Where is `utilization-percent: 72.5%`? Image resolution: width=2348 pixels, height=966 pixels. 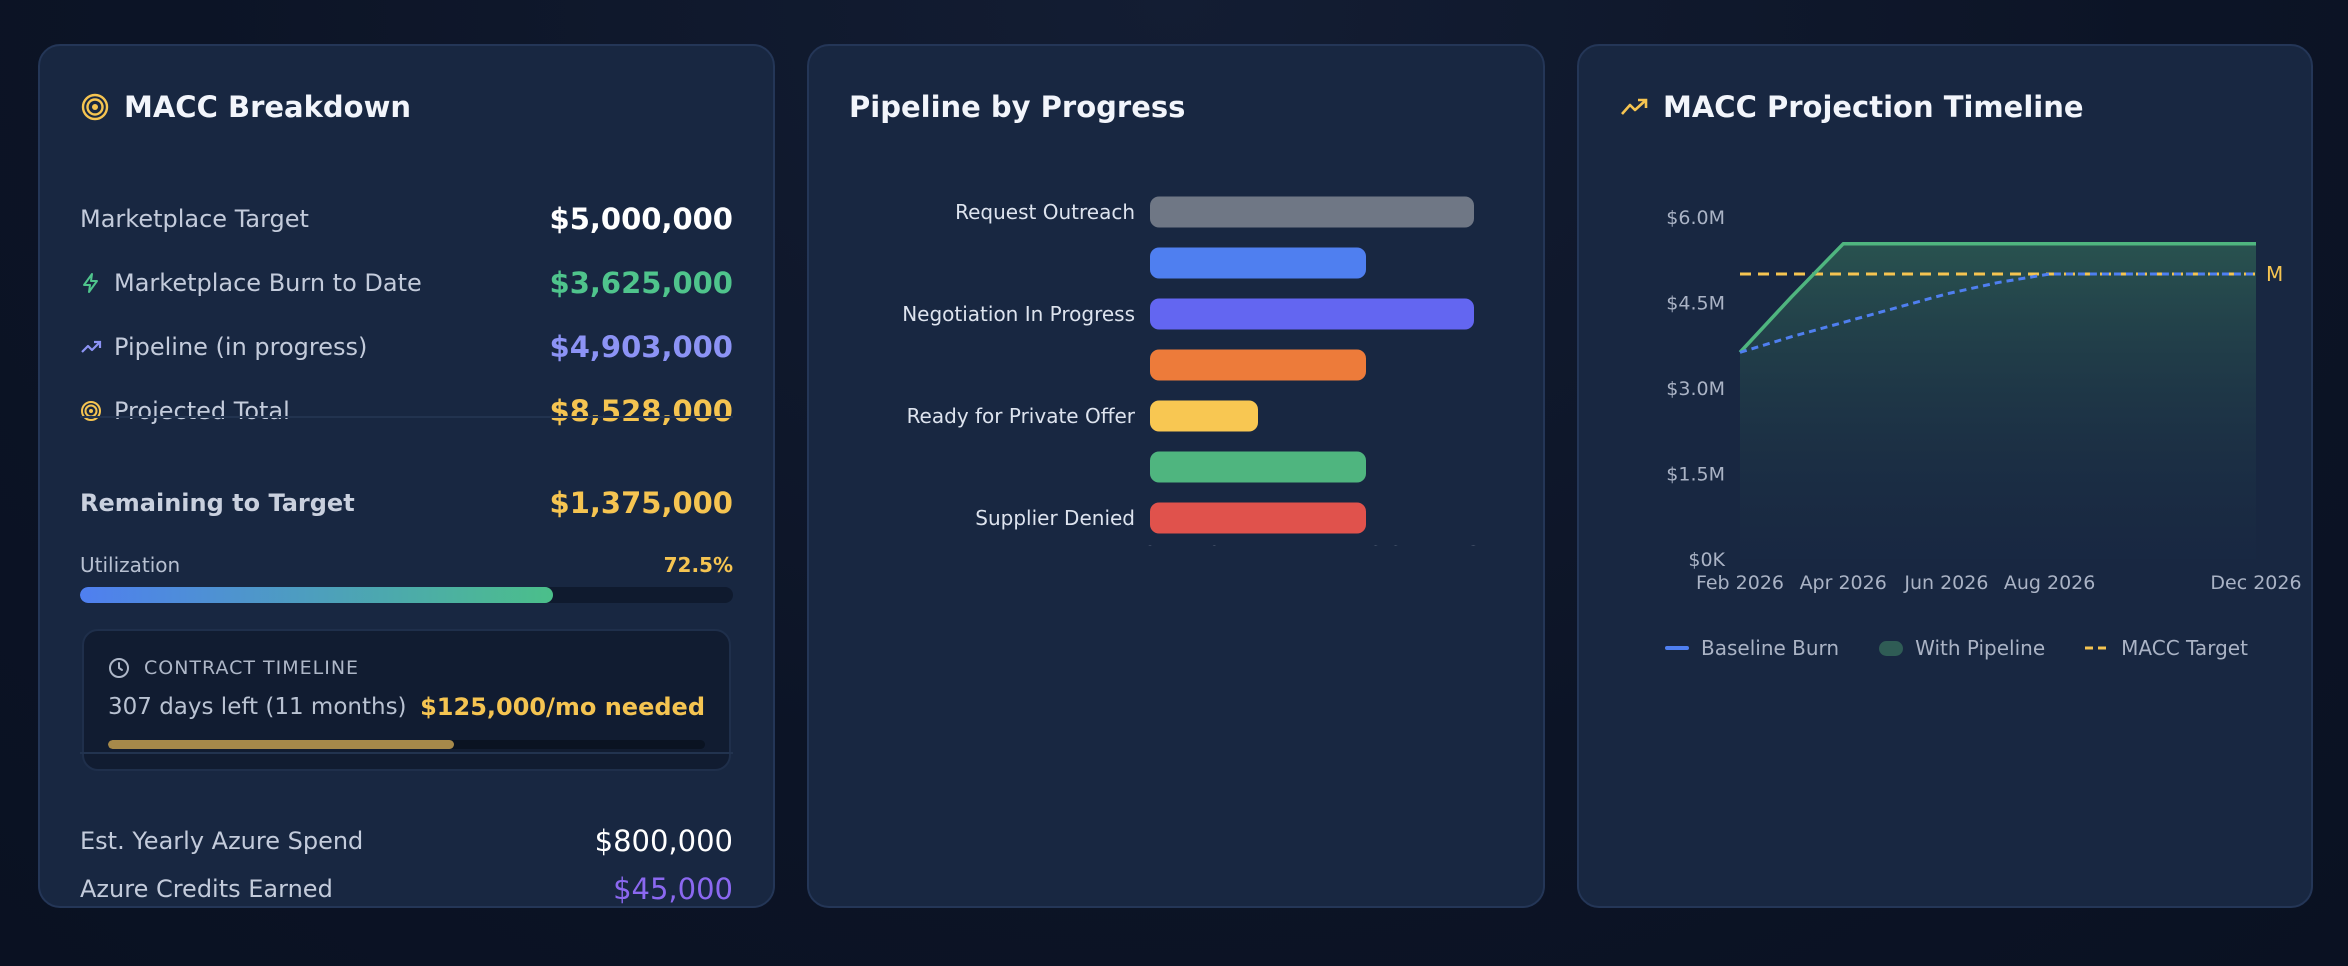
utilization-percent: 72.5% is located at coordinates (698, 565).